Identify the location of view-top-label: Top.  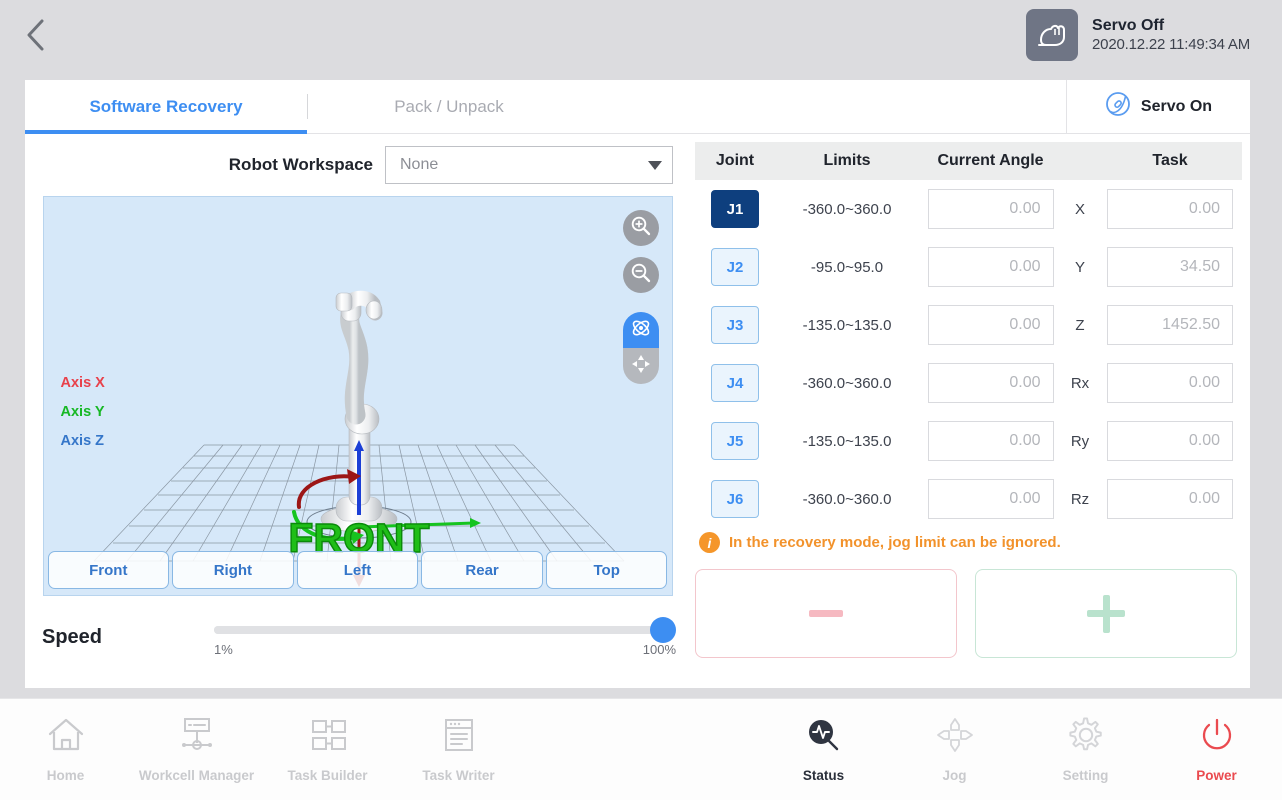
(606, 570).